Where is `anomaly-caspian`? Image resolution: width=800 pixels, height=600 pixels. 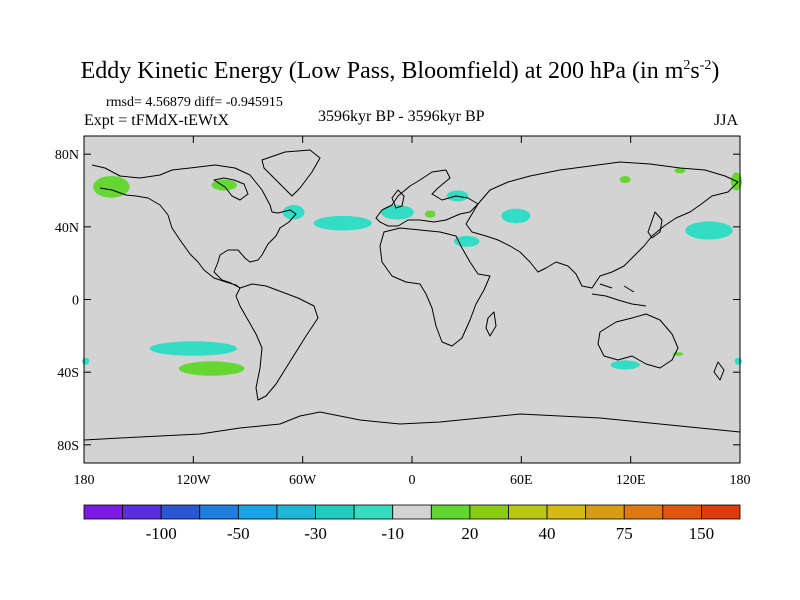
anomaly-caspian is located at coordinates (516, 216).